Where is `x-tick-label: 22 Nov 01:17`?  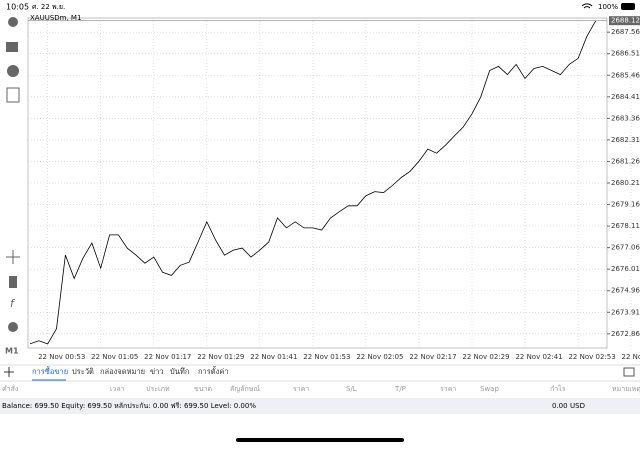 x-tick-label: 22 Nov 01:17 is located at coordinates (167, 357).